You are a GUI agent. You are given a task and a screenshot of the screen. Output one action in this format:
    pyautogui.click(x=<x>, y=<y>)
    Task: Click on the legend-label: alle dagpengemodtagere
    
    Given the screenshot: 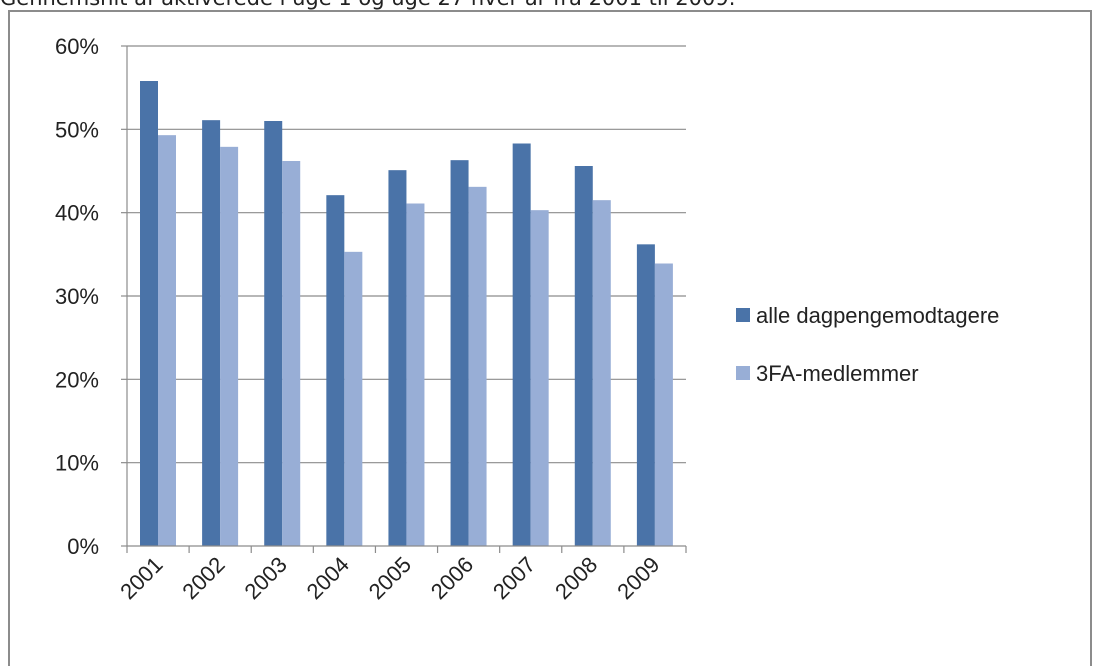 What is the action you would take?
    pyautogui.click(x=877, y=315)
    